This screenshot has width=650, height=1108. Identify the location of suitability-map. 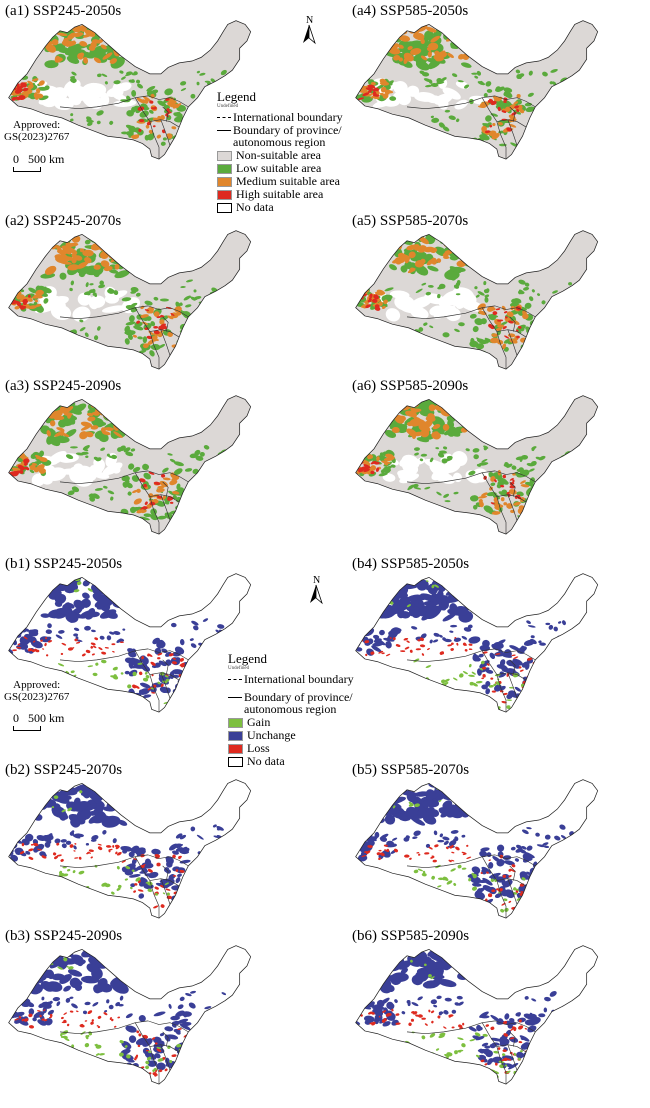
(130, 300).